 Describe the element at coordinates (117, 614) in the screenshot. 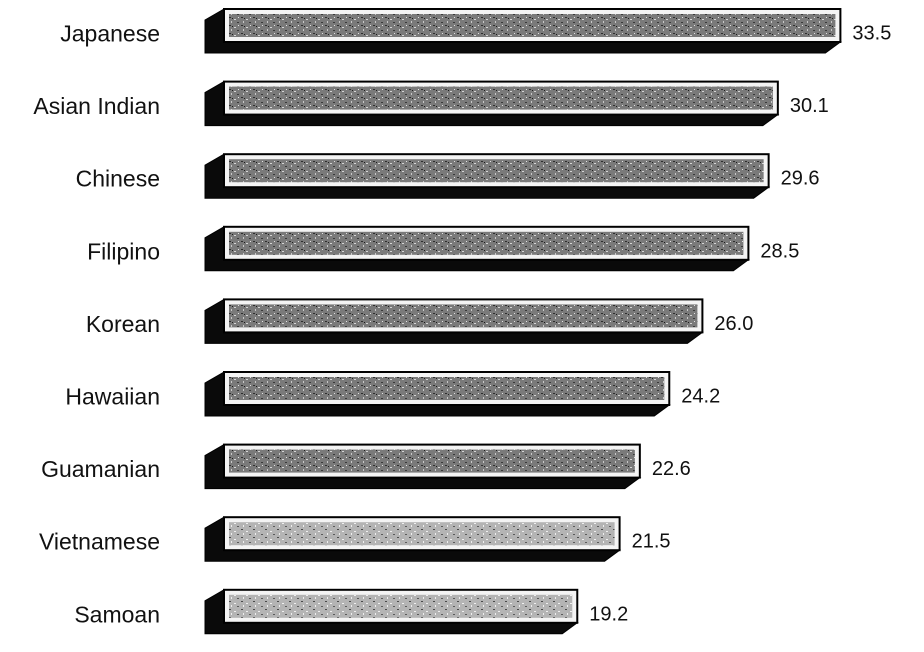

I see `category-label: Samoan` at that location.